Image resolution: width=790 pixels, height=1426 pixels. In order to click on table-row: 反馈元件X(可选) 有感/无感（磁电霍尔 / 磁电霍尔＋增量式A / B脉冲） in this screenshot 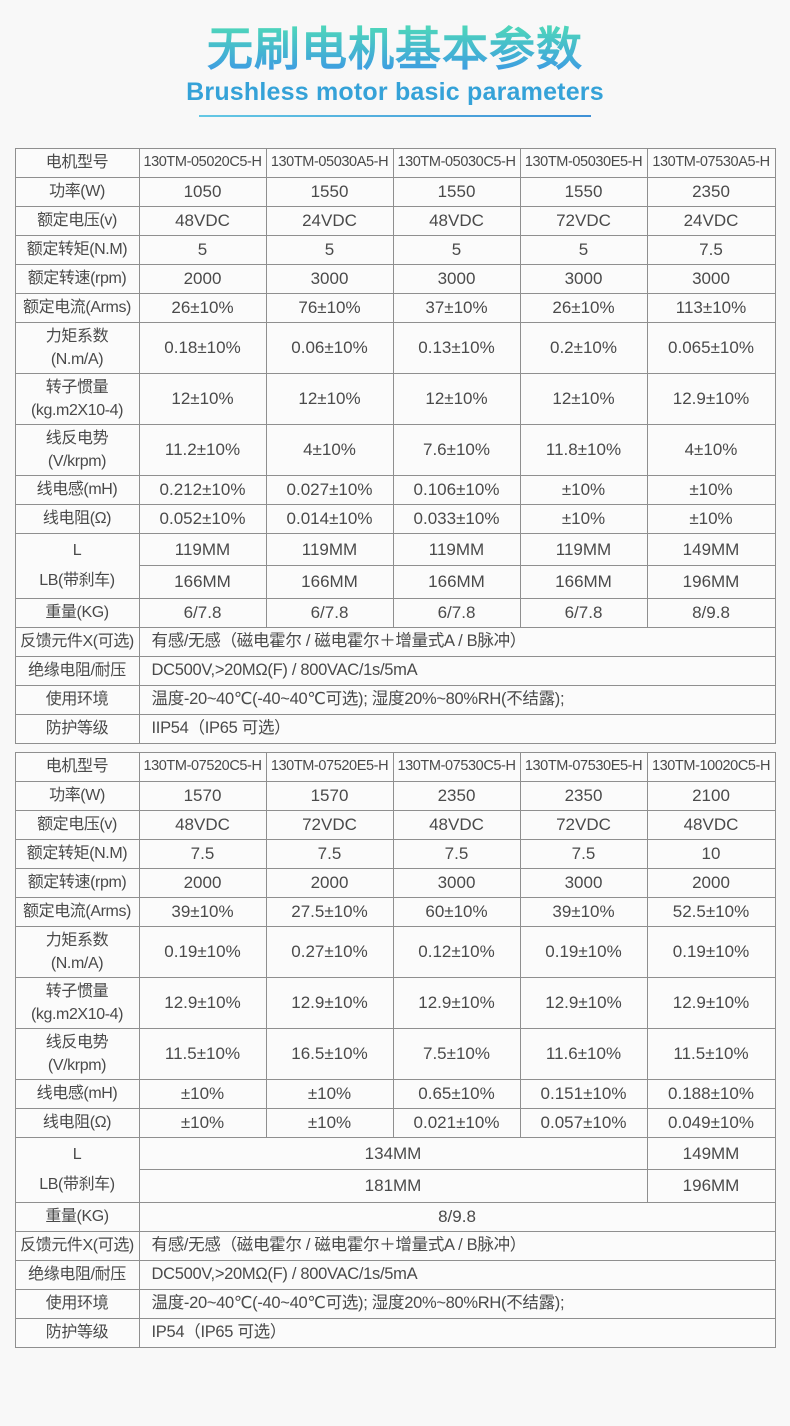, I will do `click(395, 641)`.